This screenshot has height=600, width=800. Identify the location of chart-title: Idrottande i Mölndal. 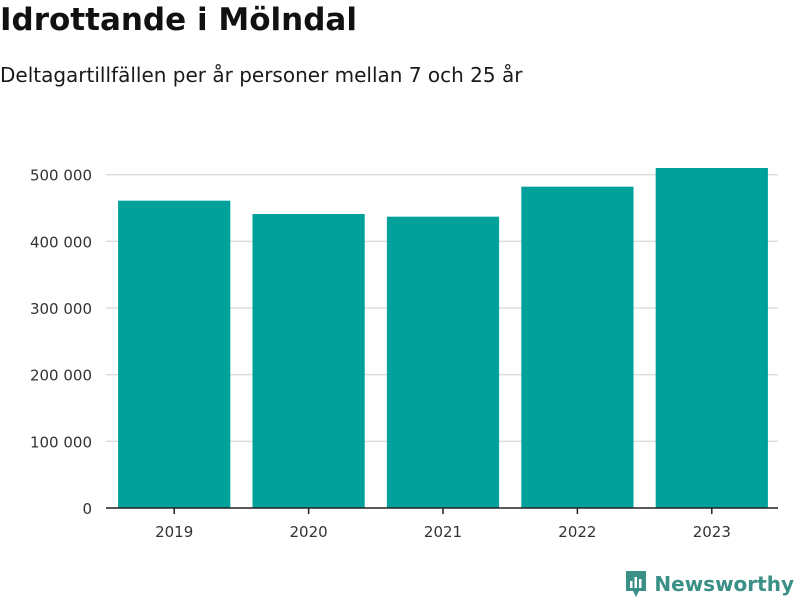
(178, 20).